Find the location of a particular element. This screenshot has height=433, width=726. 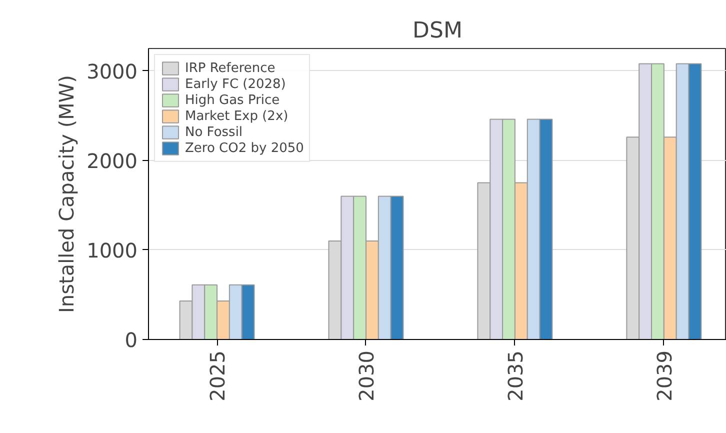

y-tick-label: 2000 is located at coordinates (112, 160).